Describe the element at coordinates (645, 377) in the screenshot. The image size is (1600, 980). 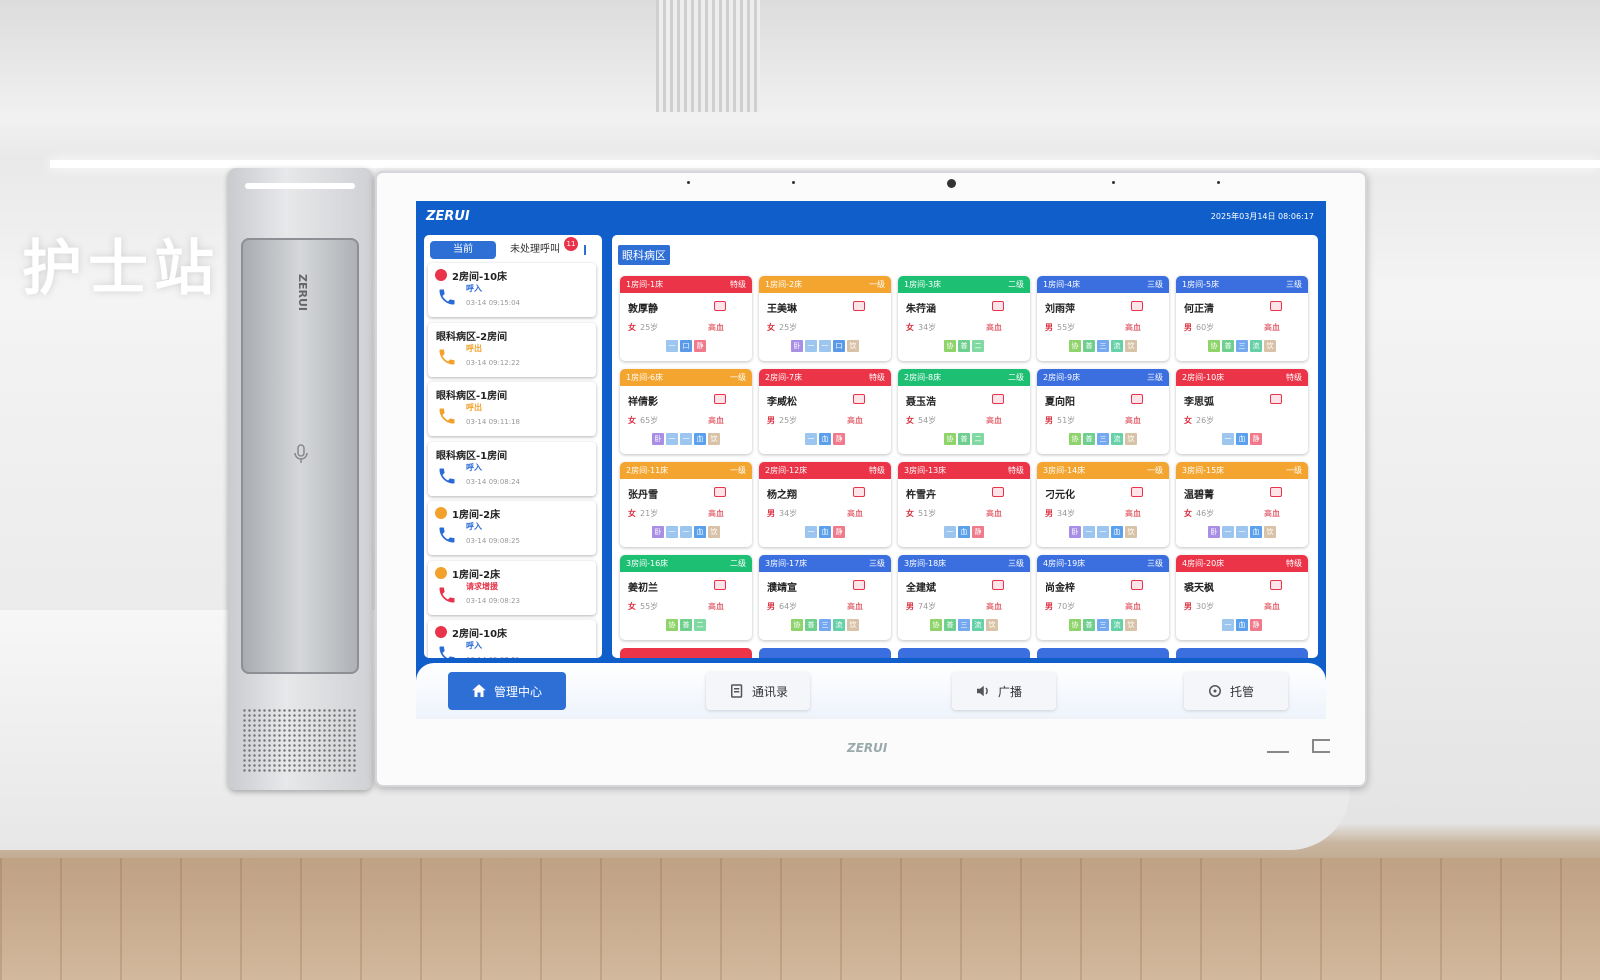
I see `bed-label: 1房间-6床` at that location.